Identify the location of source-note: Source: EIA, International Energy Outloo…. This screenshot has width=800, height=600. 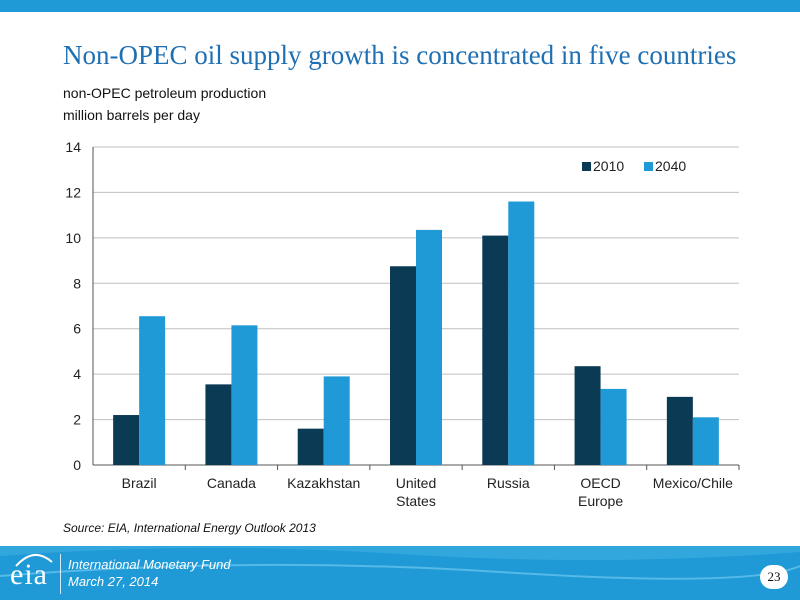
(189, 528).